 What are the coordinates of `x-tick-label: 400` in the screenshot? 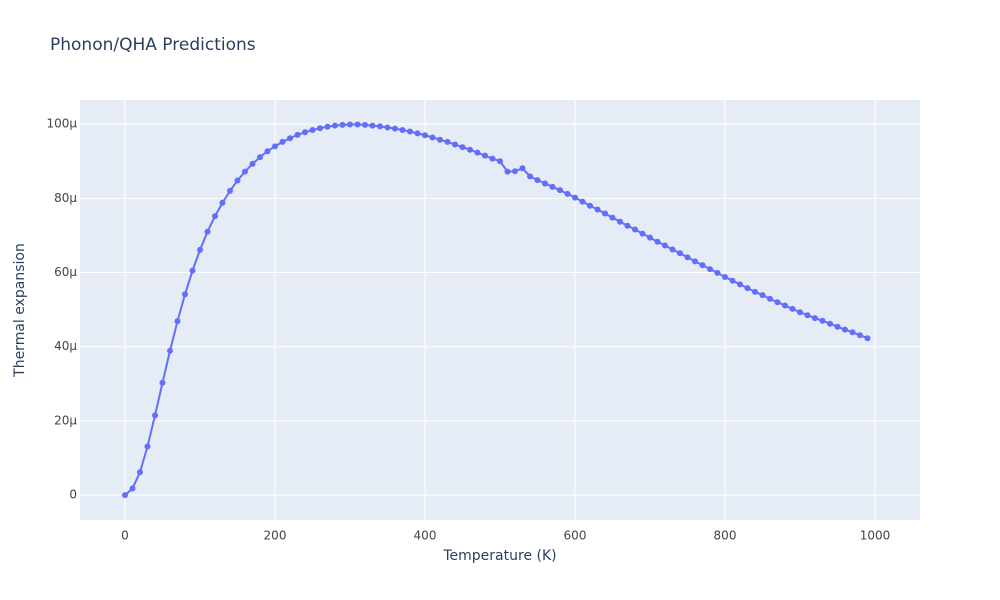 It's located at (425, 536).